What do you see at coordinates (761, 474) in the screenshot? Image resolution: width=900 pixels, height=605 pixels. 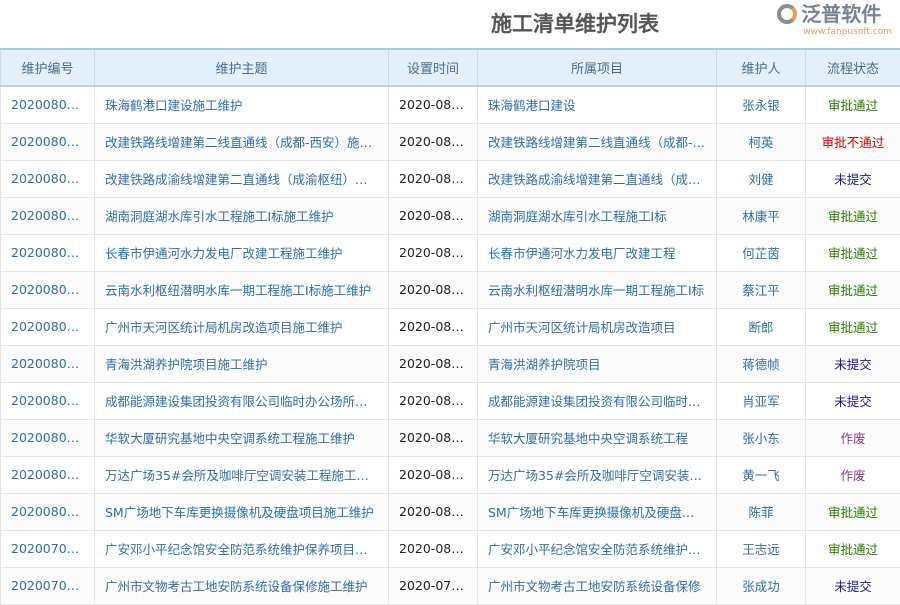 I see `cell-person: 黄一飞` at bounding box center [761, 474].